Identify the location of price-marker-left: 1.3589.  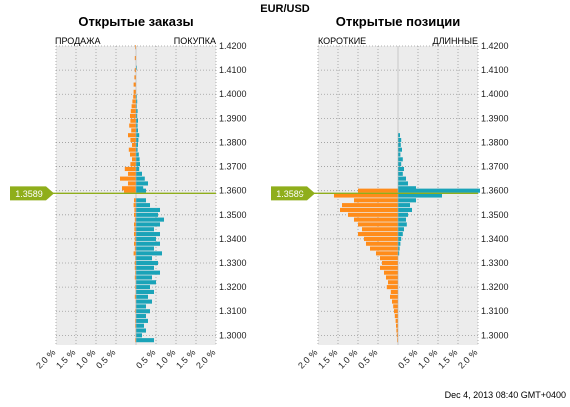
(32, 193).